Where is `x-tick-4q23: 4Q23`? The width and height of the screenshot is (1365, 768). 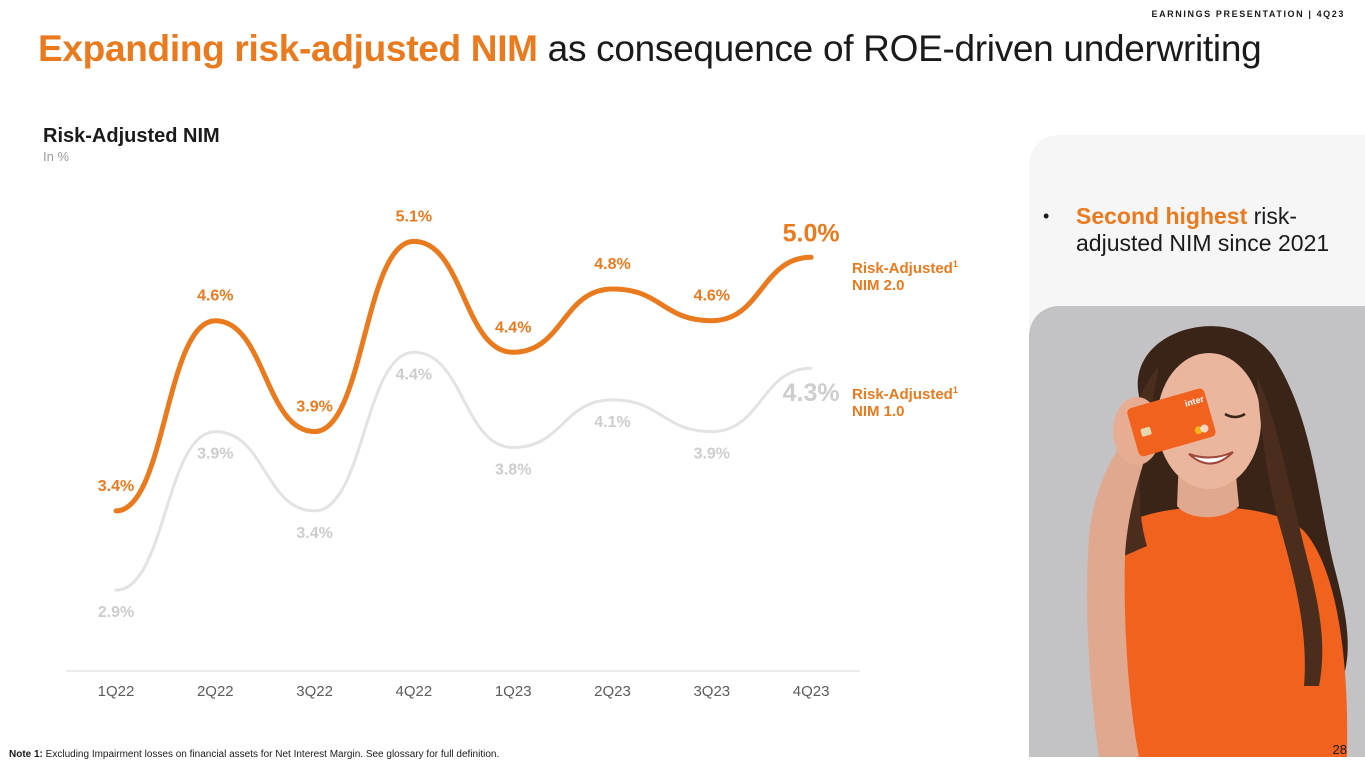 x-tick-4q23: 4Q23 is located at coordinates (811, 691).